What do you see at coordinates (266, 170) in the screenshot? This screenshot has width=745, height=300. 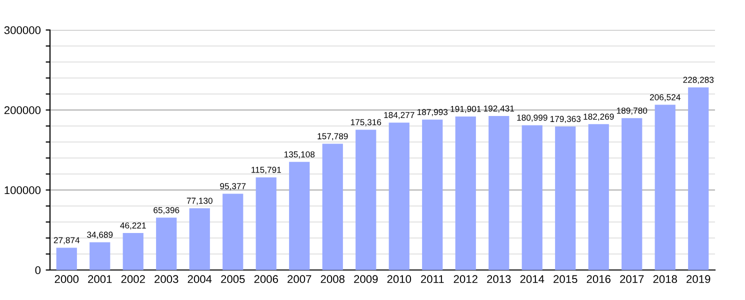 I see `data-label: 115,791` at bounding box center [266, 170].